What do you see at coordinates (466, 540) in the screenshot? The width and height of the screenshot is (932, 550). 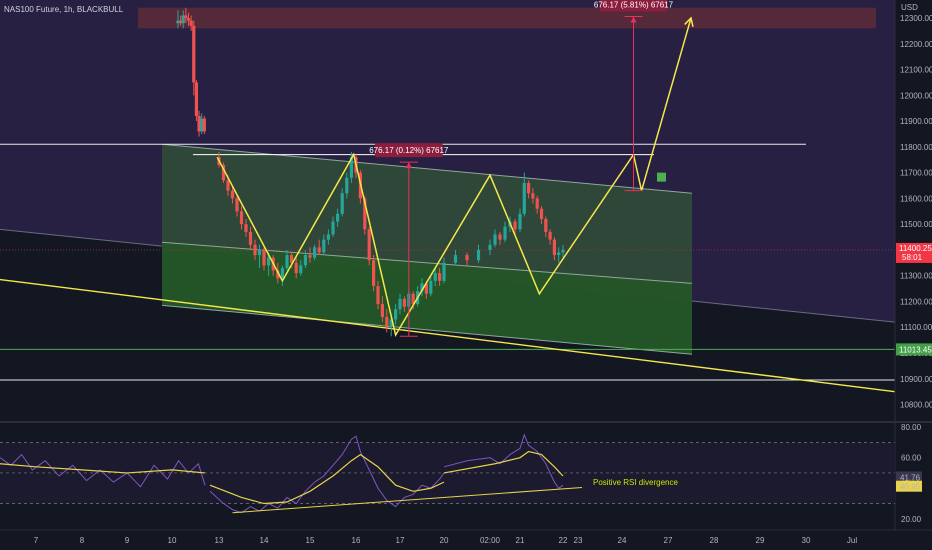 I see `time-axis-background` at bounding box center [466, 540].